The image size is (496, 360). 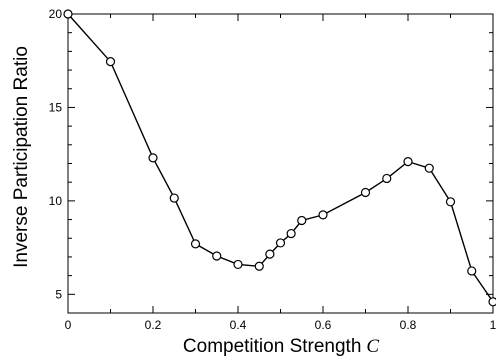 What do you see at coordinates (493, 325) in the screenshot?
I see `x-tick-label: 1` at bounding box center [493, 325].